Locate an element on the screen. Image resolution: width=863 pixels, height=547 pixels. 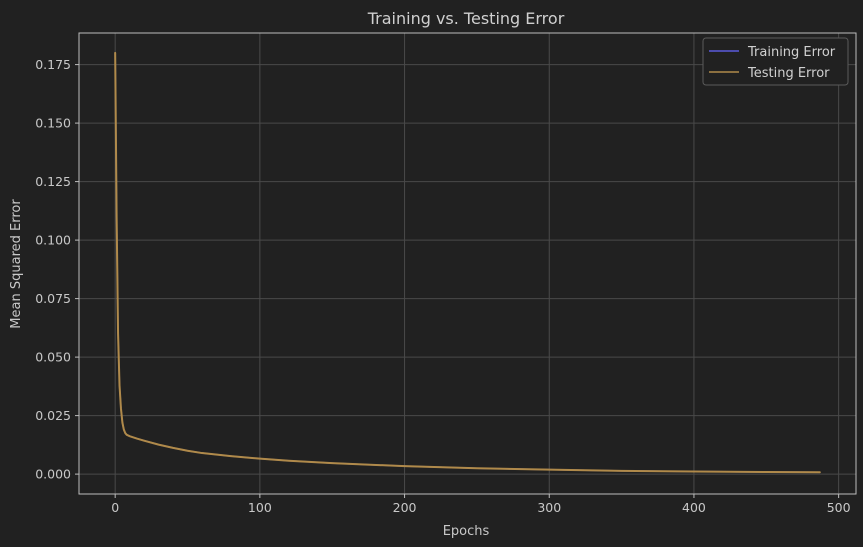
x-axis-title: Epochs is located at coordinates (466, 531).